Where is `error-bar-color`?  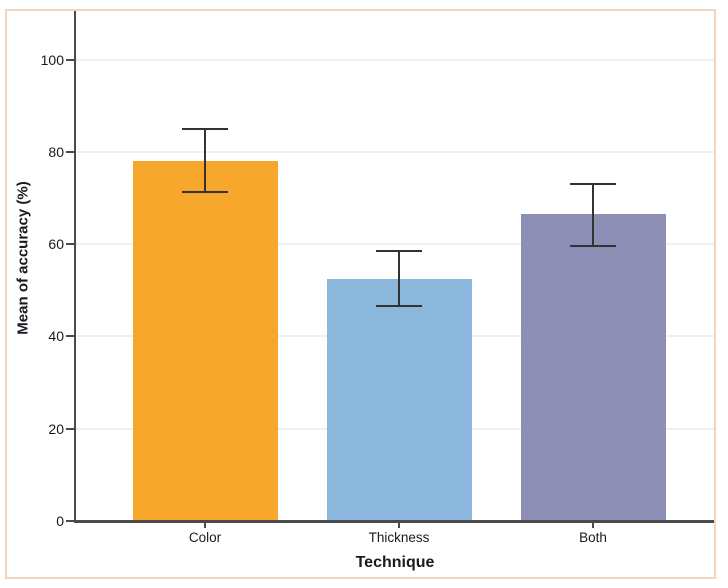 error-bar-color is located at coordinates (205, 161).